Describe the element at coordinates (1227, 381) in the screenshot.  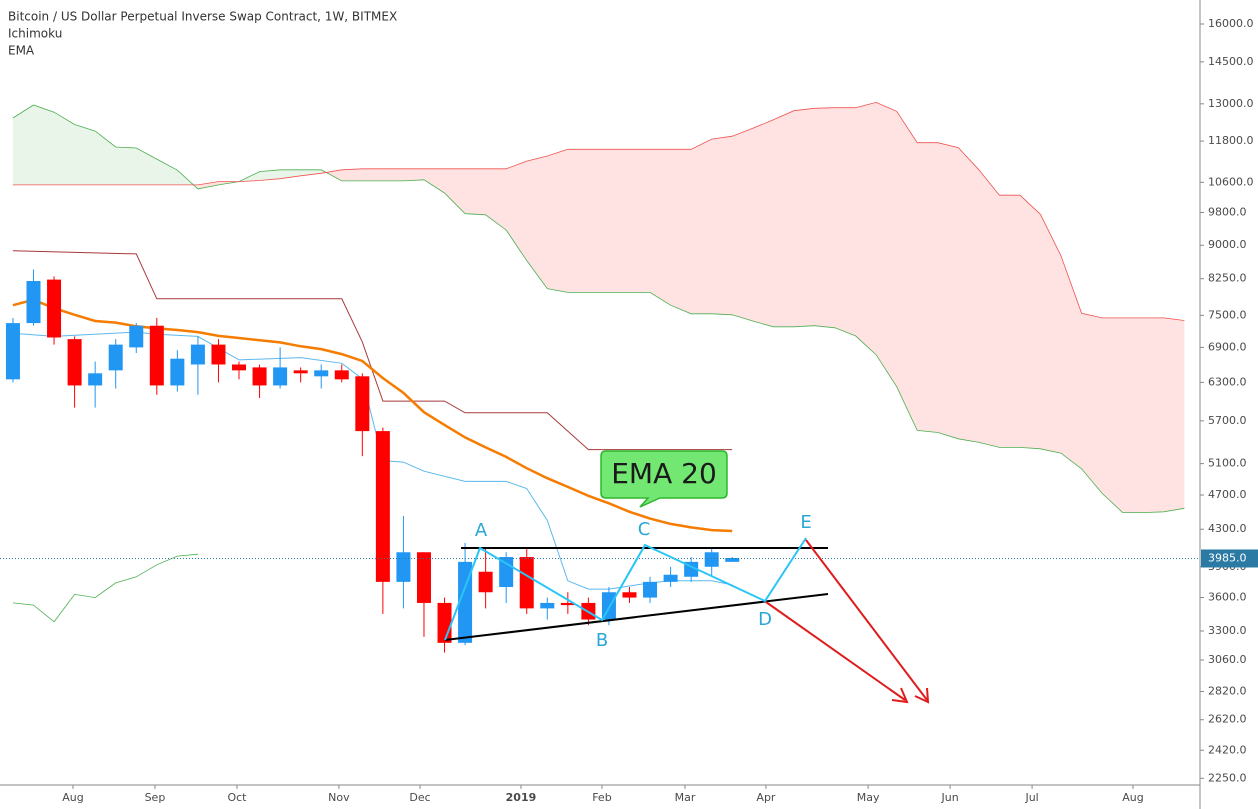
I see `y-tick-label: 6300.0` at that location.